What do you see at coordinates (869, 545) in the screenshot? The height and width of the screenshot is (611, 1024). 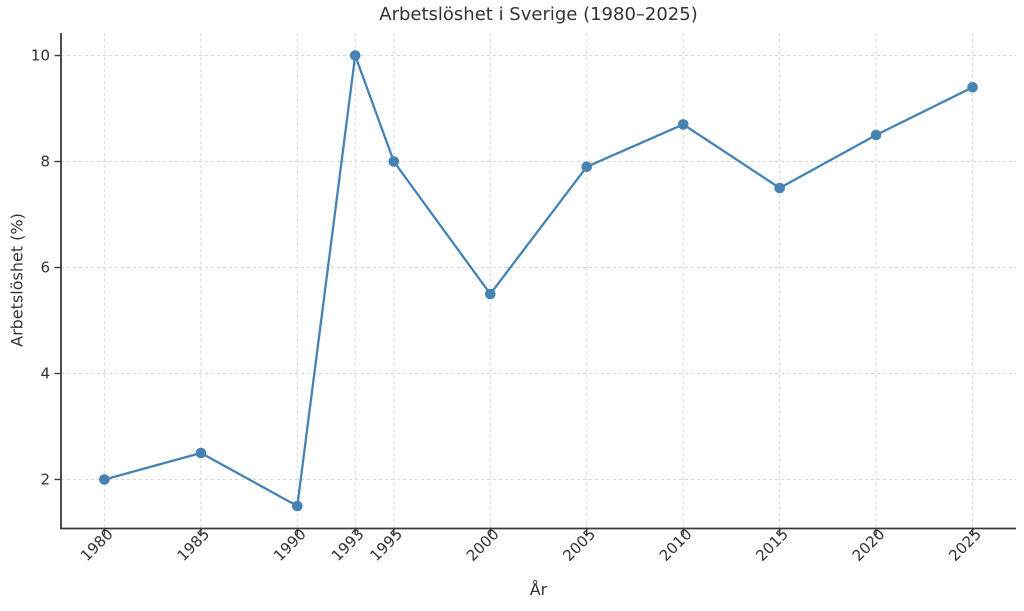 I see `x-tick-label: 2020` at bounding box center [869, 545].